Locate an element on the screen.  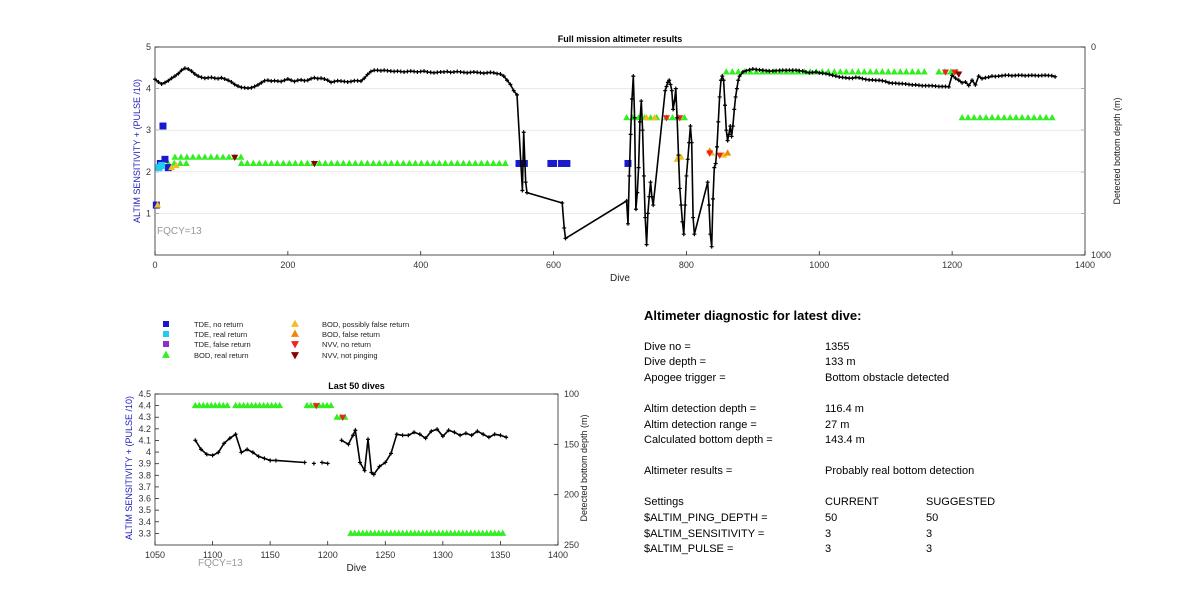
full-x-tick-label: 1000 is located at coordinates (819, 265).